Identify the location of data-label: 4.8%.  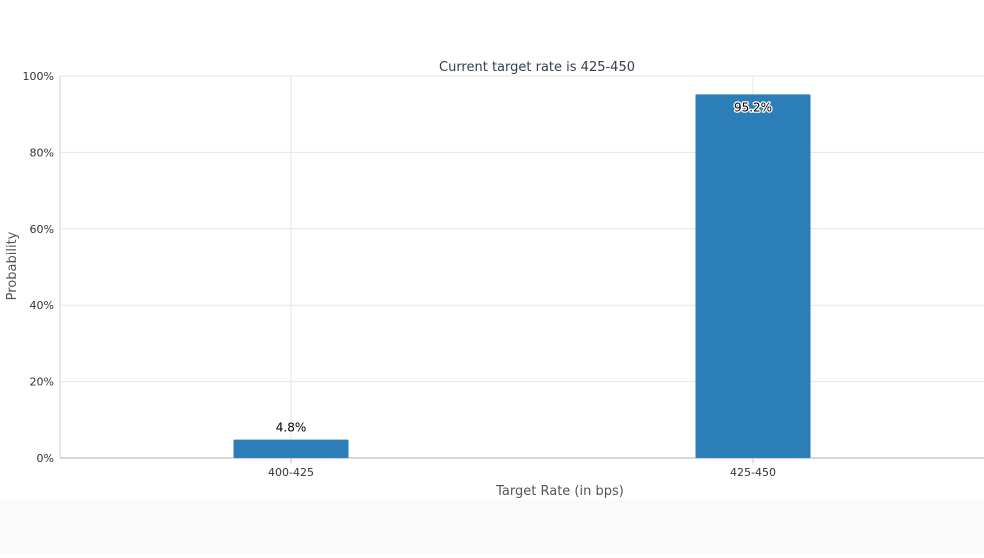
(291, 428).